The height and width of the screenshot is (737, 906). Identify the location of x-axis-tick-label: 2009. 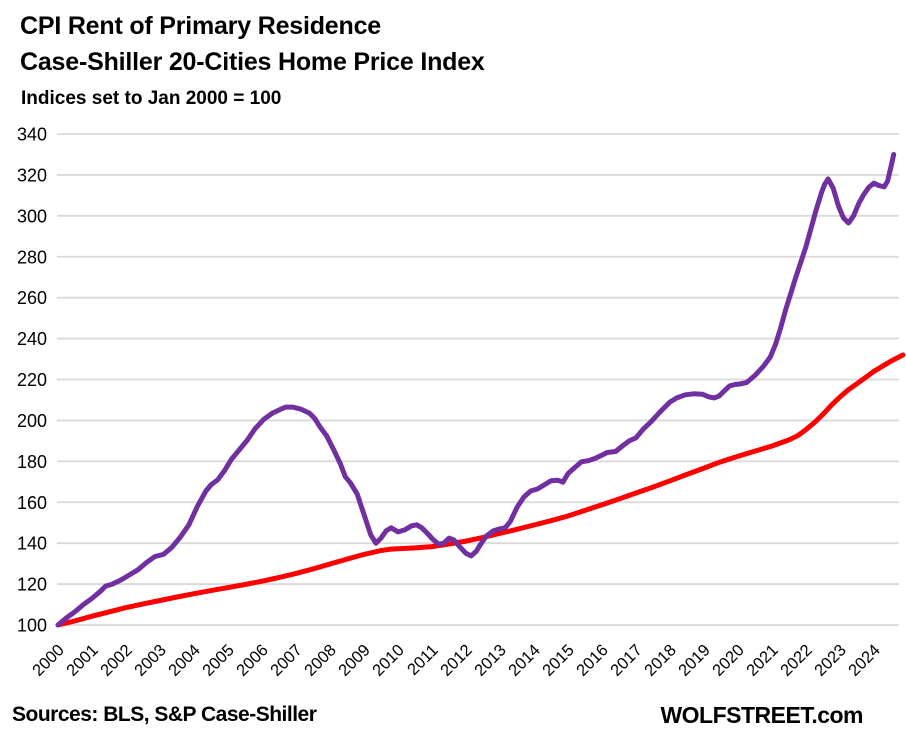
(354, 660).